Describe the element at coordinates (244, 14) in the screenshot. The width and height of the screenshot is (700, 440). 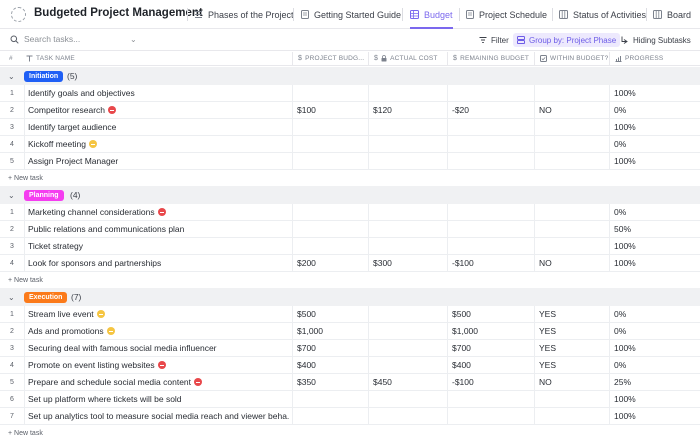
I see `tab-phases-of-the-project: Phases of the Project` at that location.